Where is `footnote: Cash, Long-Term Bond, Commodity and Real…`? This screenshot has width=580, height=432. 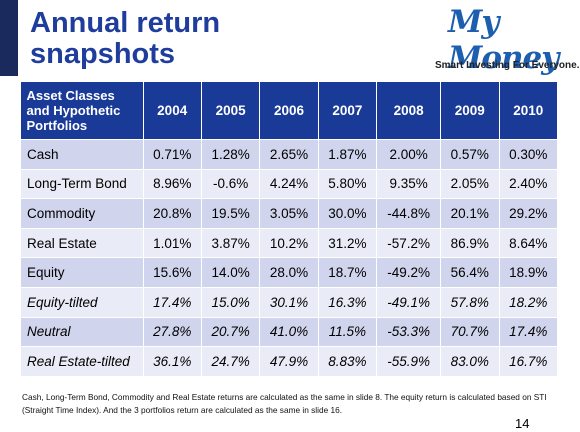
footnote: Cash, Long-Term Bond, Commodity and Real… is located at coordinates (284, 403).